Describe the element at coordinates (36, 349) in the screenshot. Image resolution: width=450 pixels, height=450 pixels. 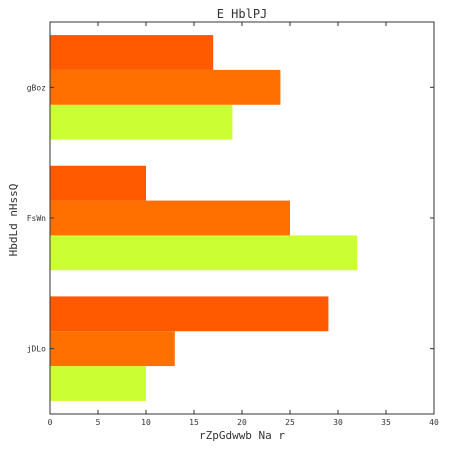
I see `y-tick-label-jDLo: jDLo` at that location.